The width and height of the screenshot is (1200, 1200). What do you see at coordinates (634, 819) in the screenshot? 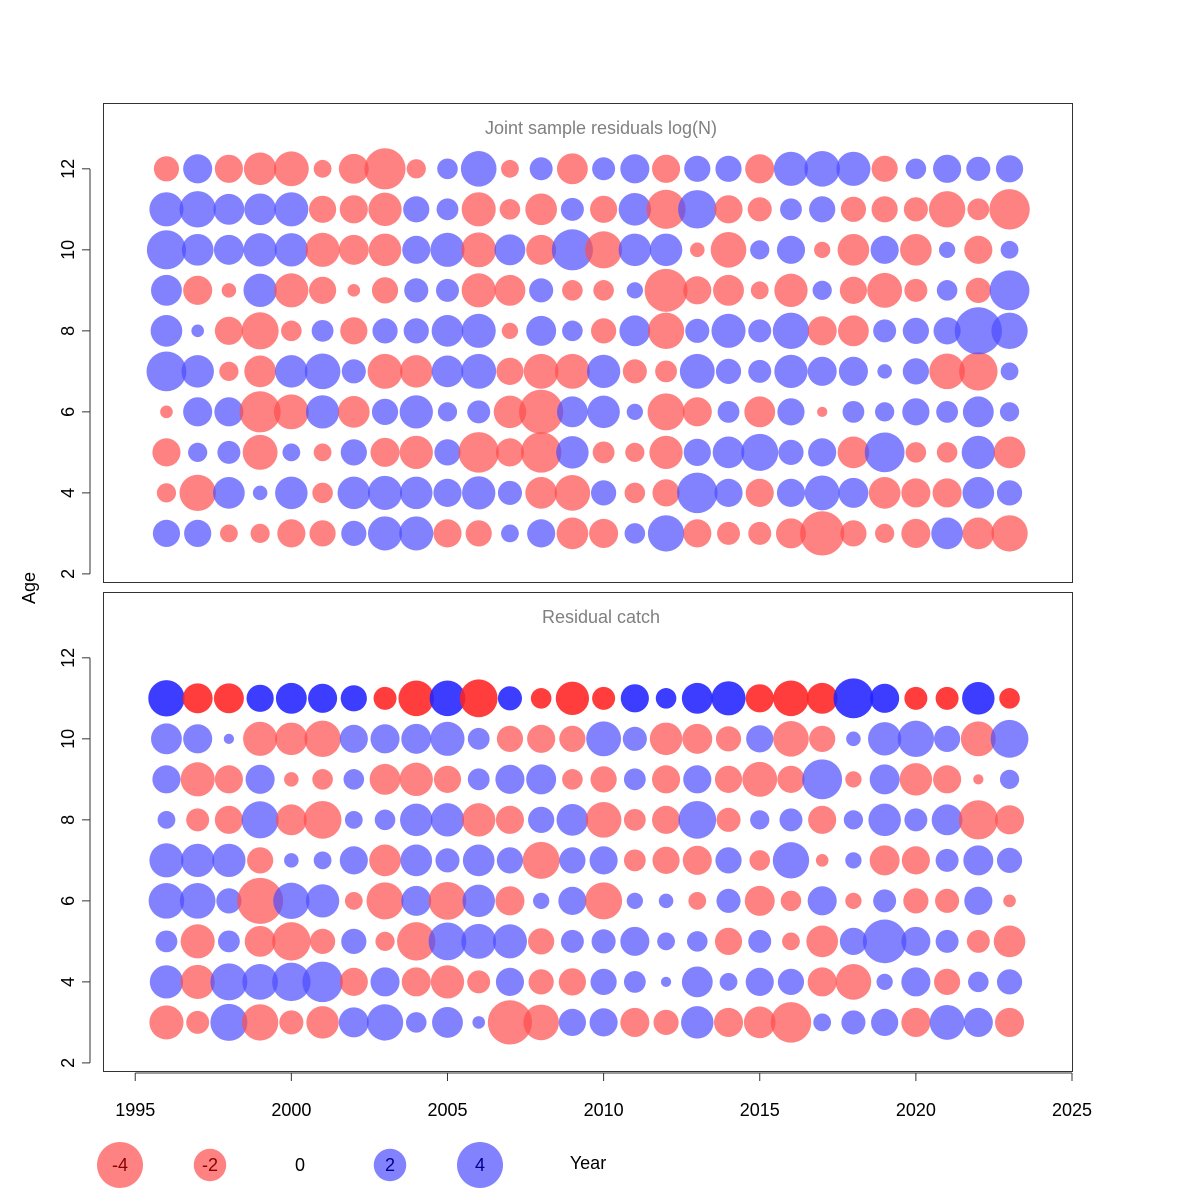
I see `bubble-age8-2011` at bounding box center [634, 819].